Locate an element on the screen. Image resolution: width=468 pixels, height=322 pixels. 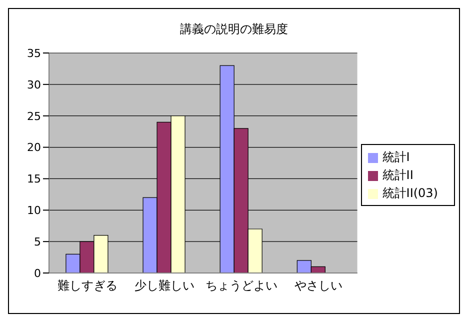
legend-label: 統計I is located at coordinates (396, 157).